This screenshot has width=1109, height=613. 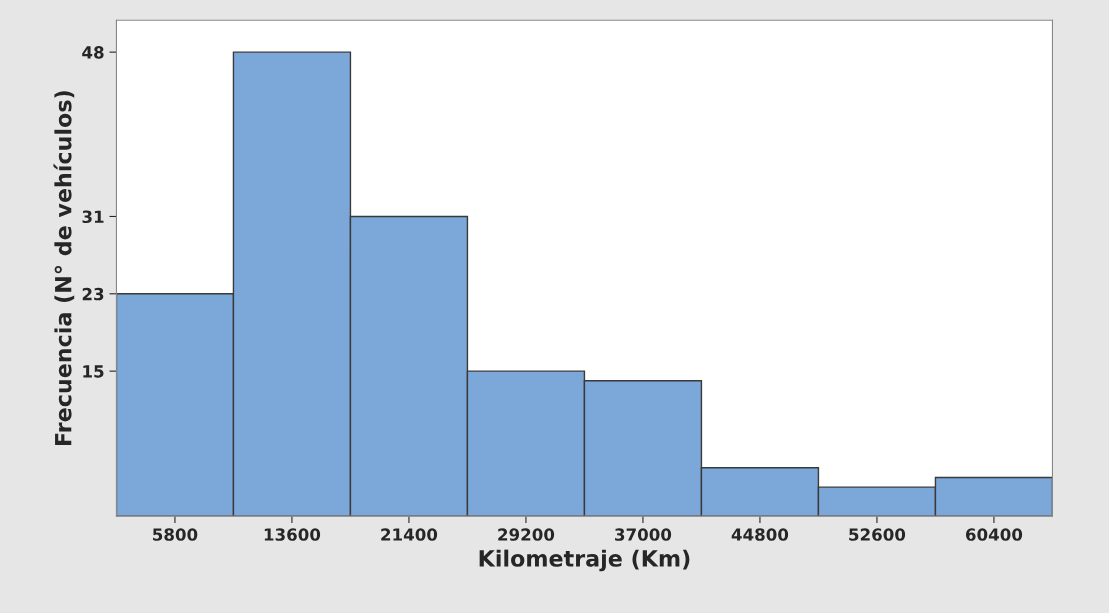 I want to click on y-tick-label: 23, so click(x=93, y=294).